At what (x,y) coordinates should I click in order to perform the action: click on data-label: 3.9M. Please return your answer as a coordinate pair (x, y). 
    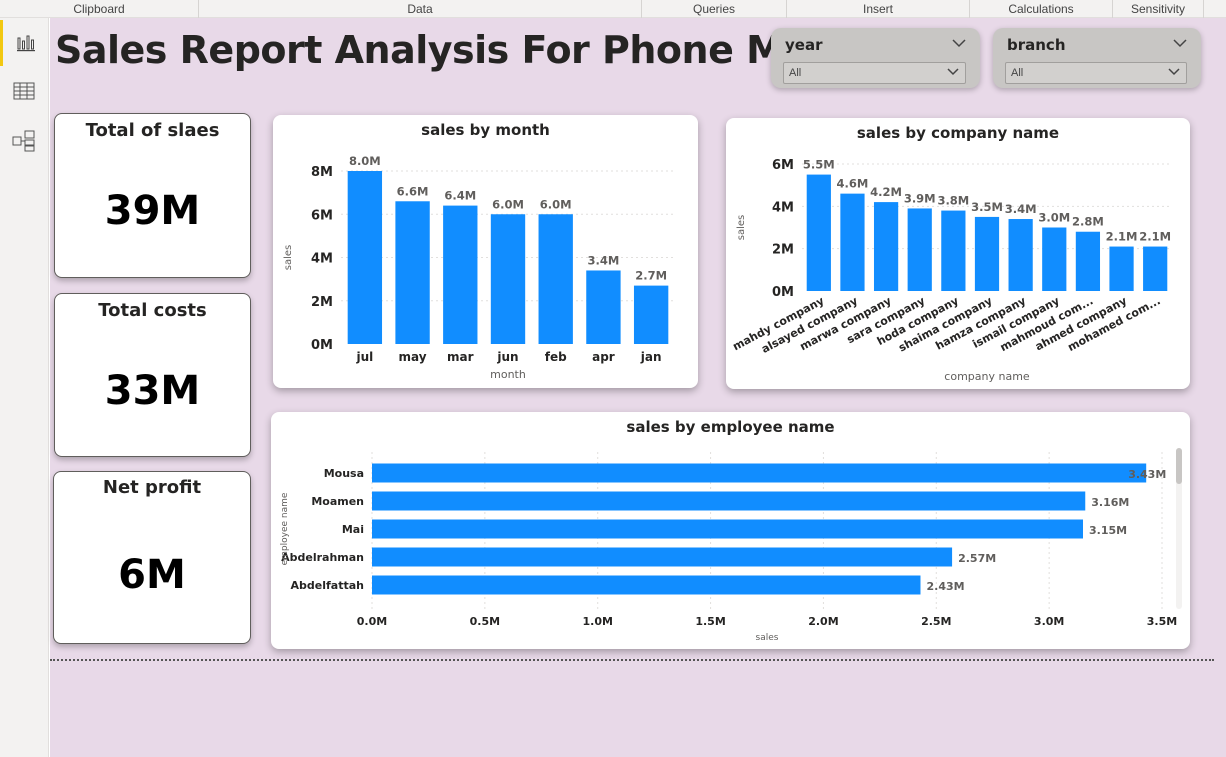
    Looking at the image, I should click on (920, 198).